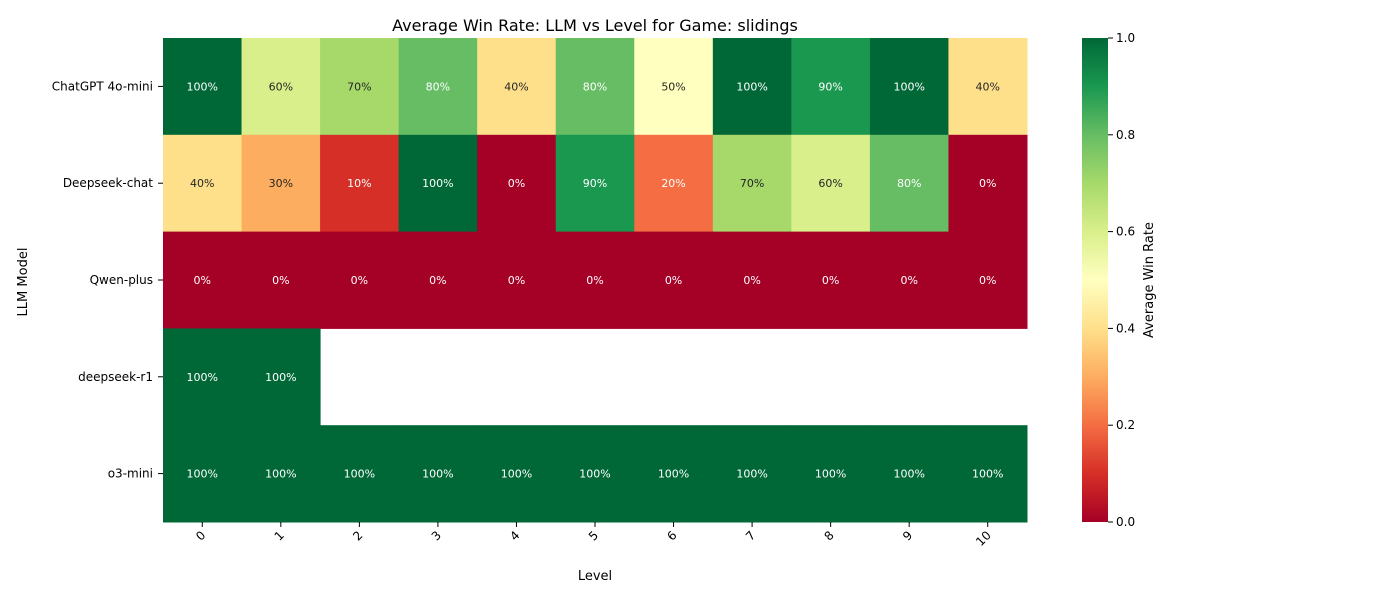 The image size is (1400, 600). Describe the element at coordinates (121, 280) in the screenshot. I see `y-tick-label: Qwen-plus` at that location.